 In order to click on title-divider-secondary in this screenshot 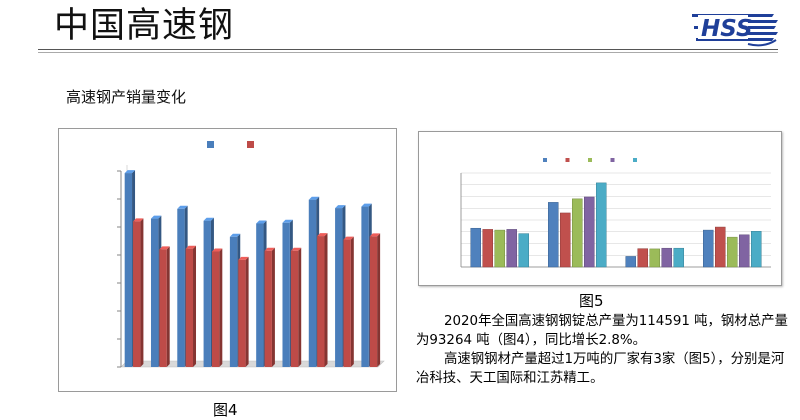, I will do `click(408, 52)`.